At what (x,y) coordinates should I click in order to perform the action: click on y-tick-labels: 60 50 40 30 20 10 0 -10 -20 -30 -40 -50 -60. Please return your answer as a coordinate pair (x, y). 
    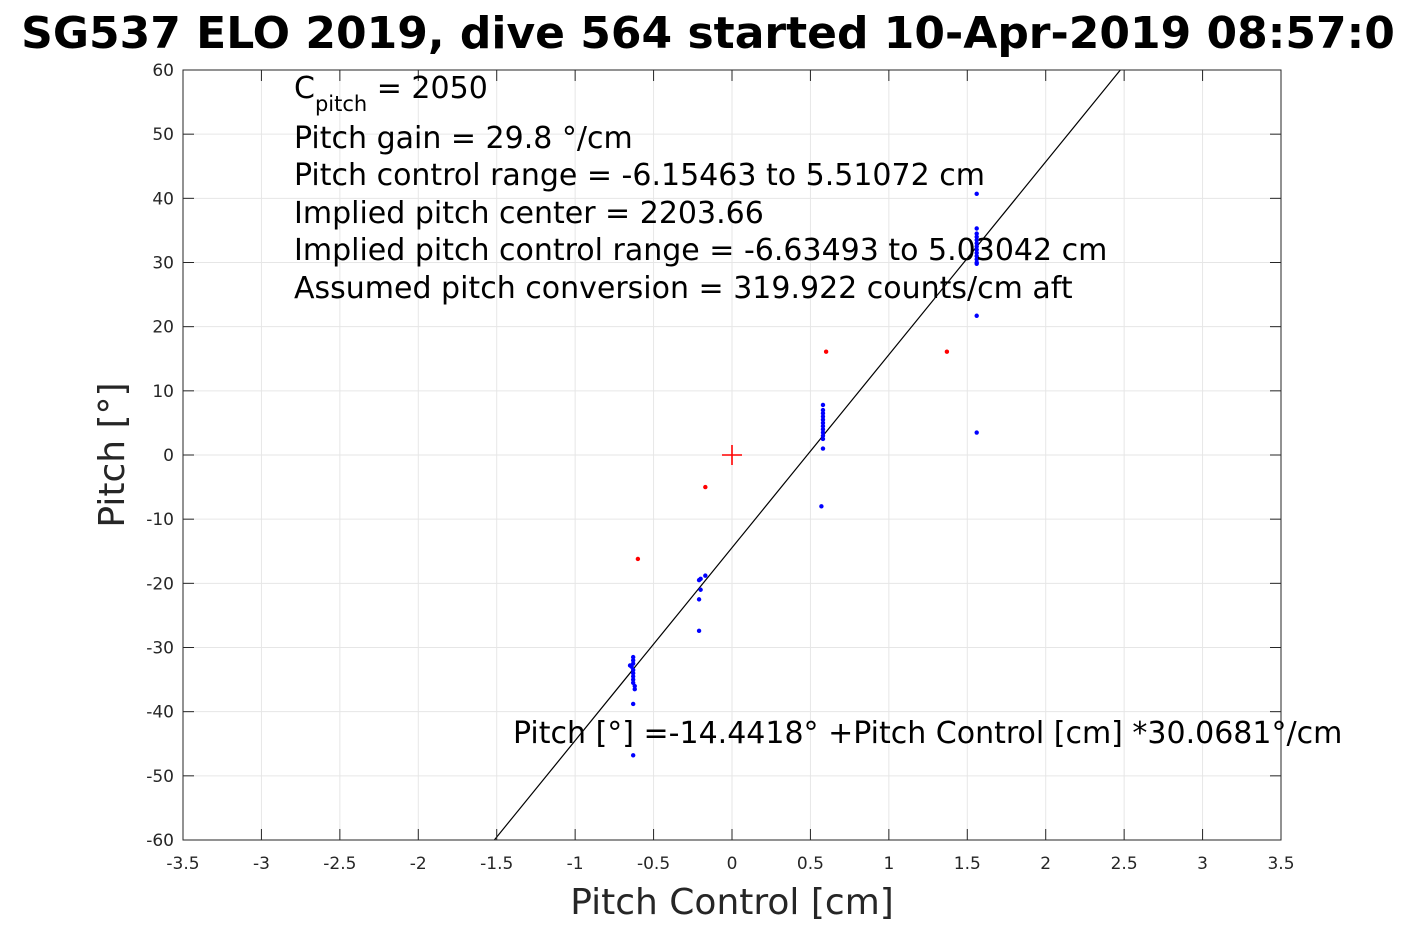
    Looking at the image, I should click on (160, 456).